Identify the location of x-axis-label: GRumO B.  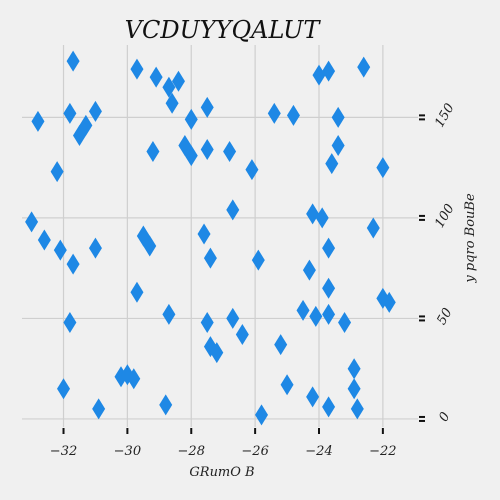
(221, 472).